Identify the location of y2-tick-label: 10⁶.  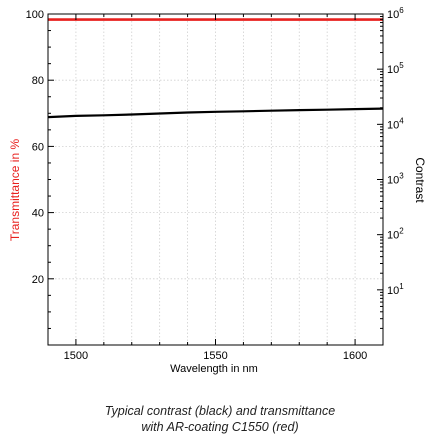
(395, 13).